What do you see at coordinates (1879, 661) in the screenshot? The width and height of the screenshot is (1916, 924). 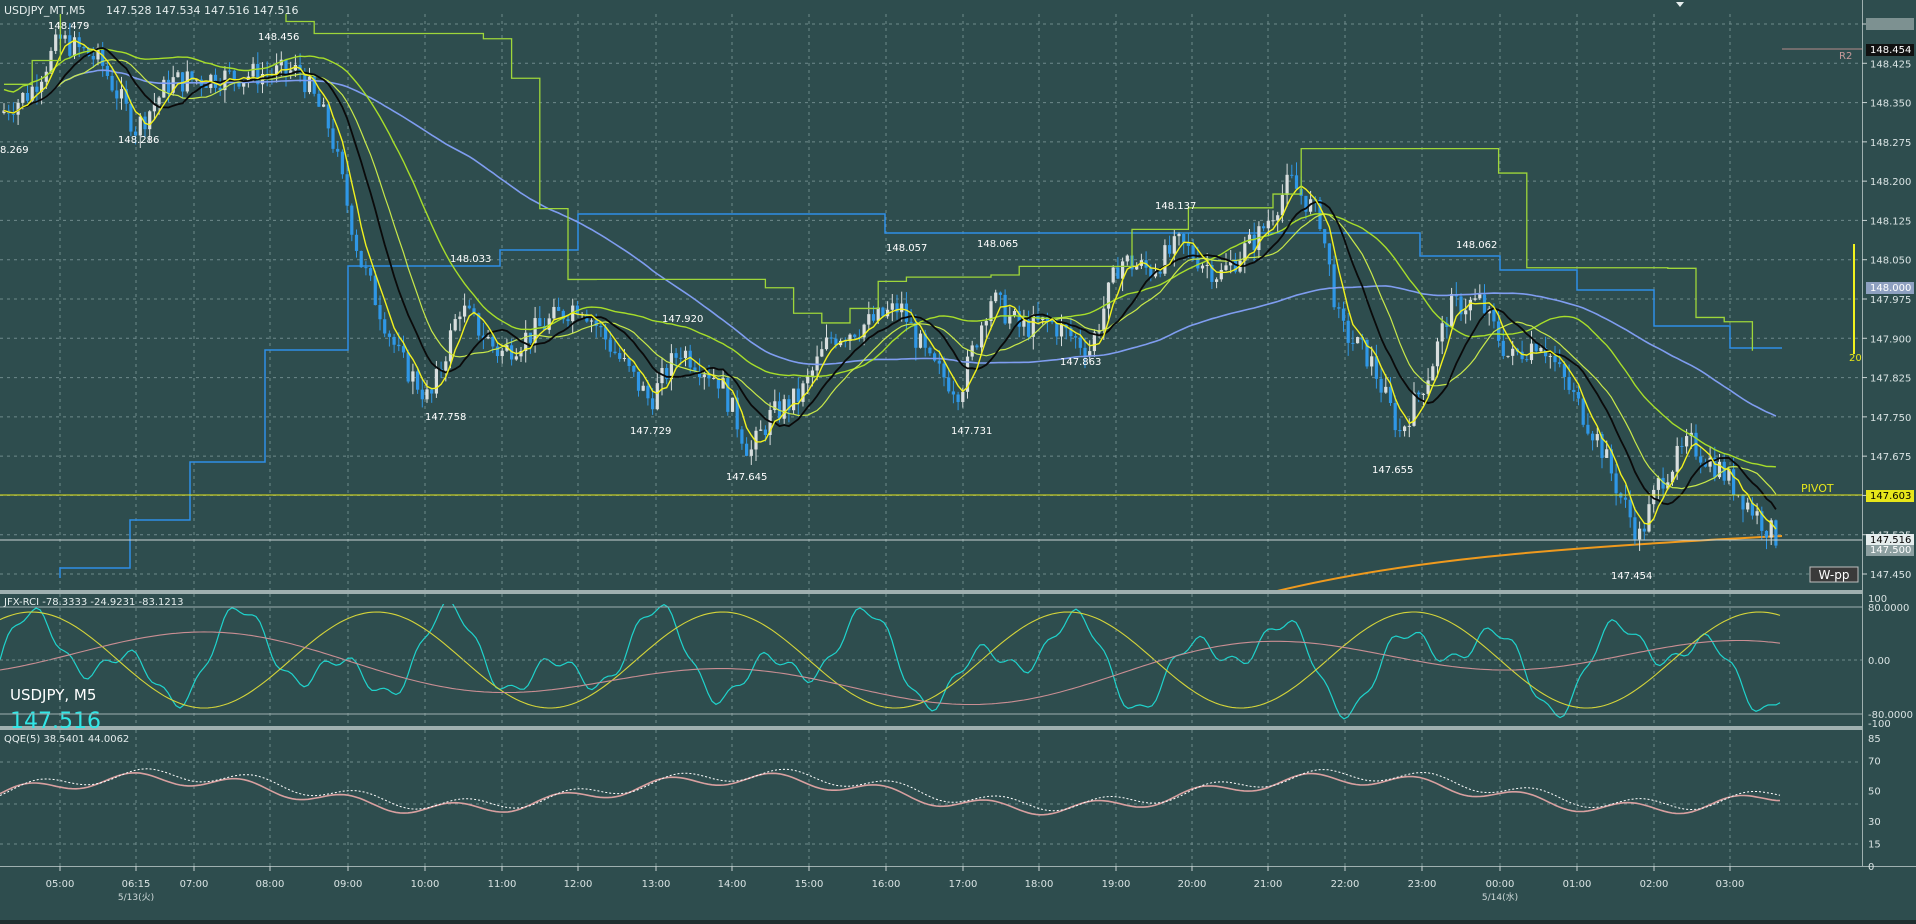 I see `rci-axis-label: 0.00` at bounding box center [1879, 661].